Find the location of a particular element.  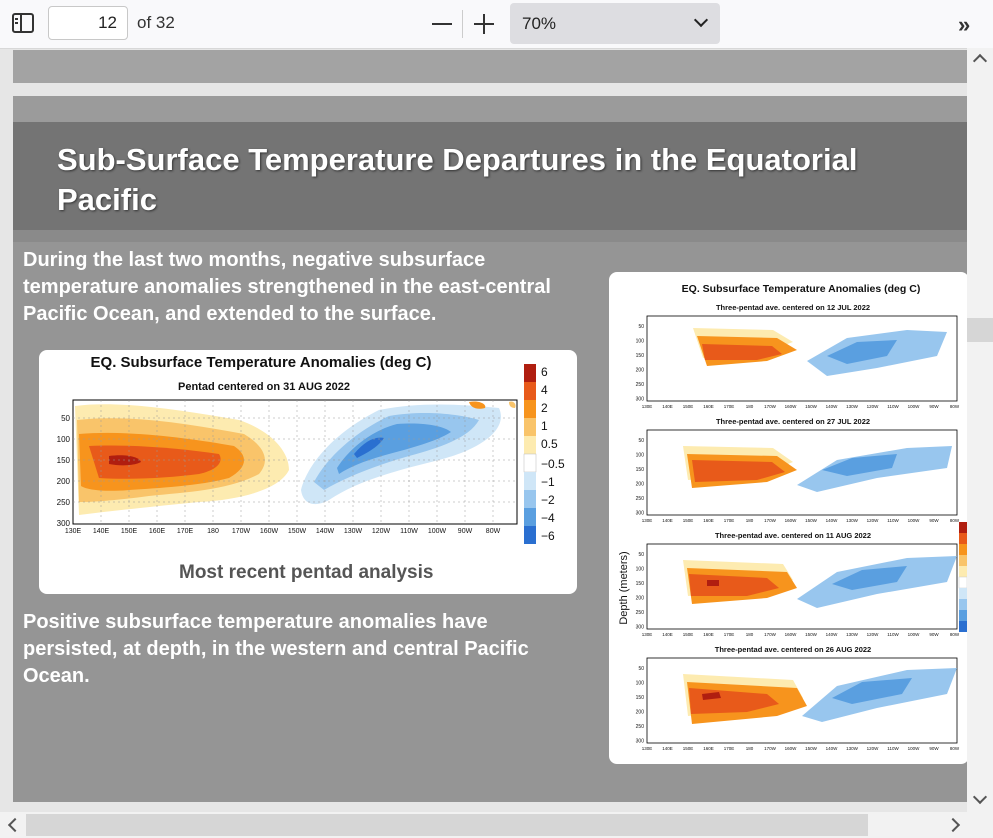

legend-label: −0.5 is located at coordinates (553, 464).